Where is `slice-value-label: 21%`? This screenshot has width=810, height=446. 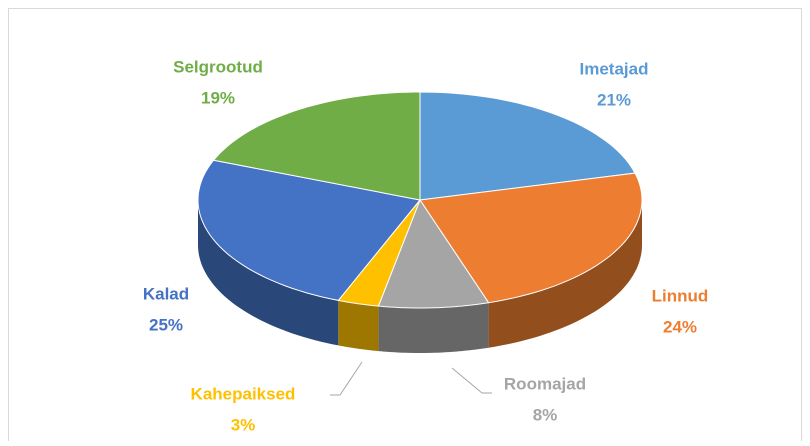
slice-value-label: 21% is located at coordinates (614, 99).